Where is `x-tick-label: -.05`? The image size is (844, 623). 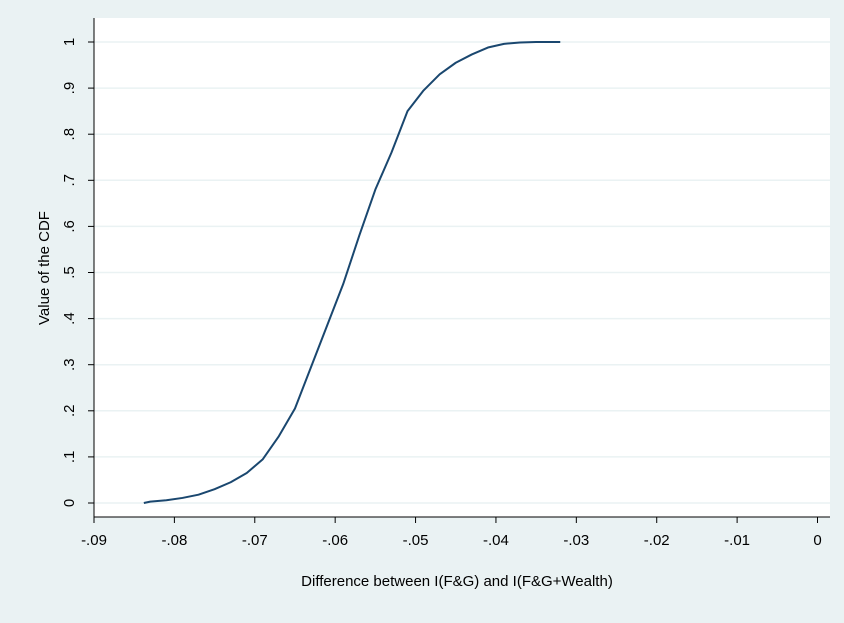 x-tick-label: -.05 is located at coordinates (416, 540).